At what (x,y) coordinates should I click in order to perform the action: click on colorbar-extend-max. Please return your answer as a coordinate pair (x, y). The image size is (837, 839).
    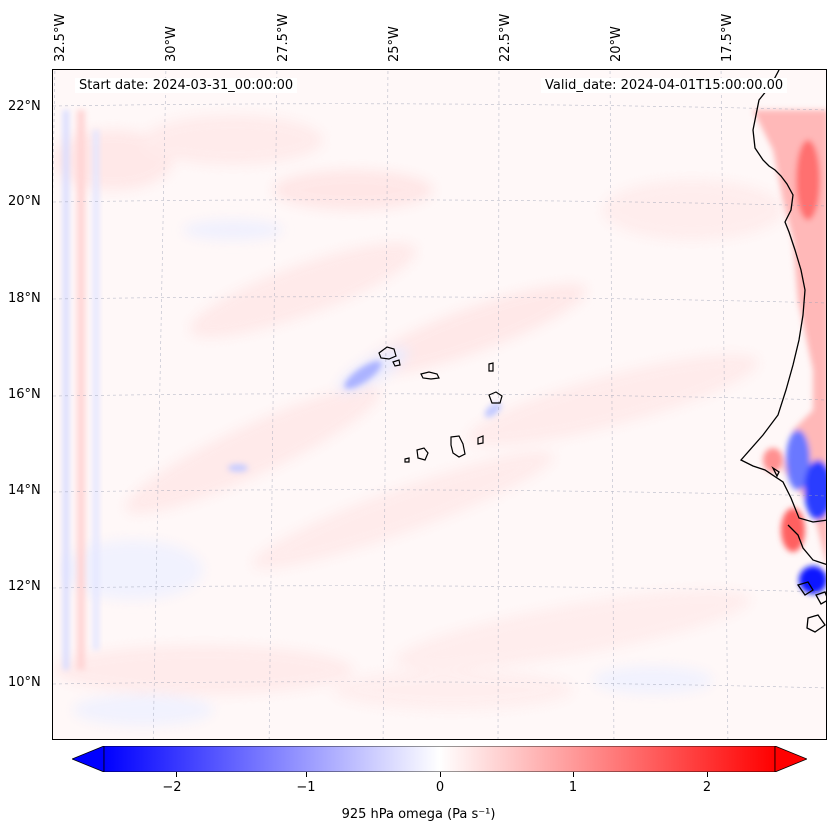
    Looking at the image, I should click on (791, 759).